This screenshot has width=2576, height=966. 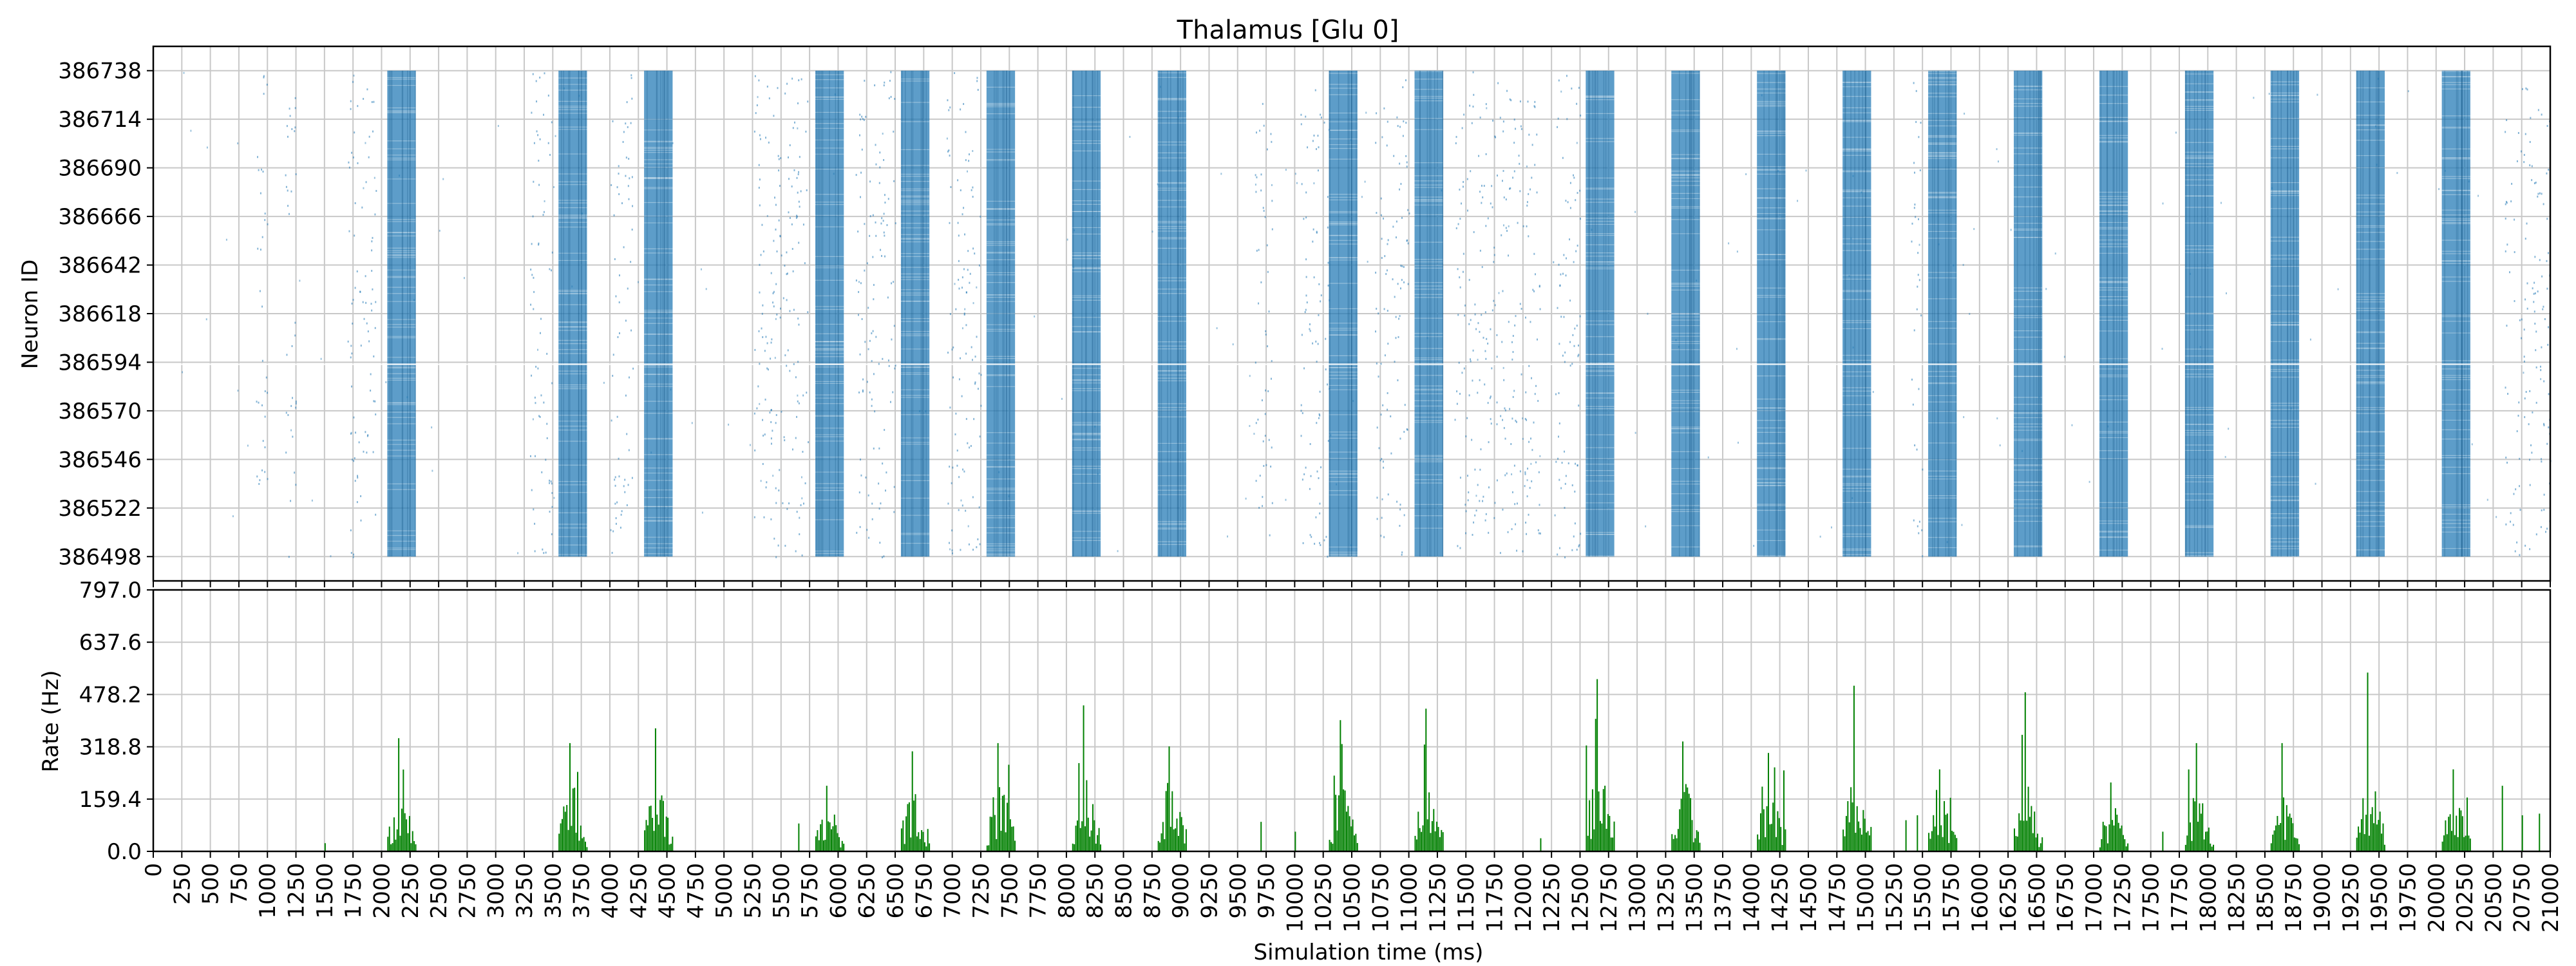 I want to click on x-tick-label: 4250, so click(x=639, y=891).